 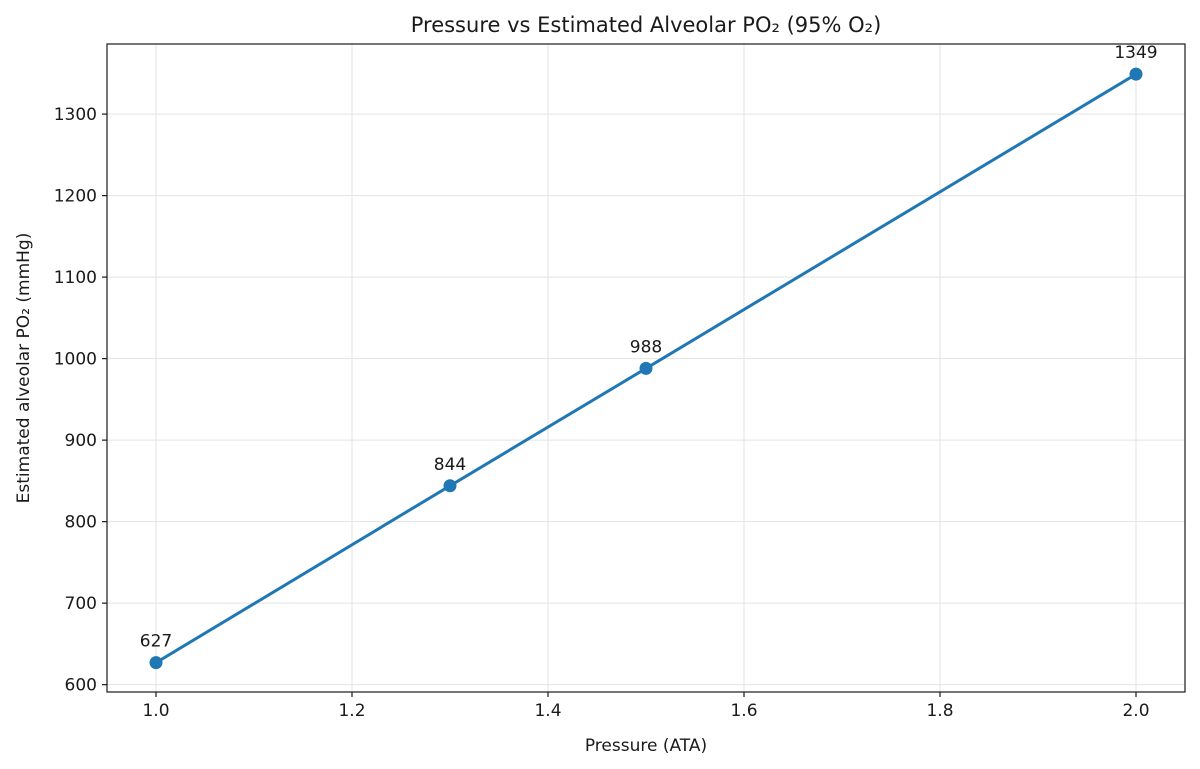 I want to click on x-tick-label: 1.6, so click(x=743, y=711).